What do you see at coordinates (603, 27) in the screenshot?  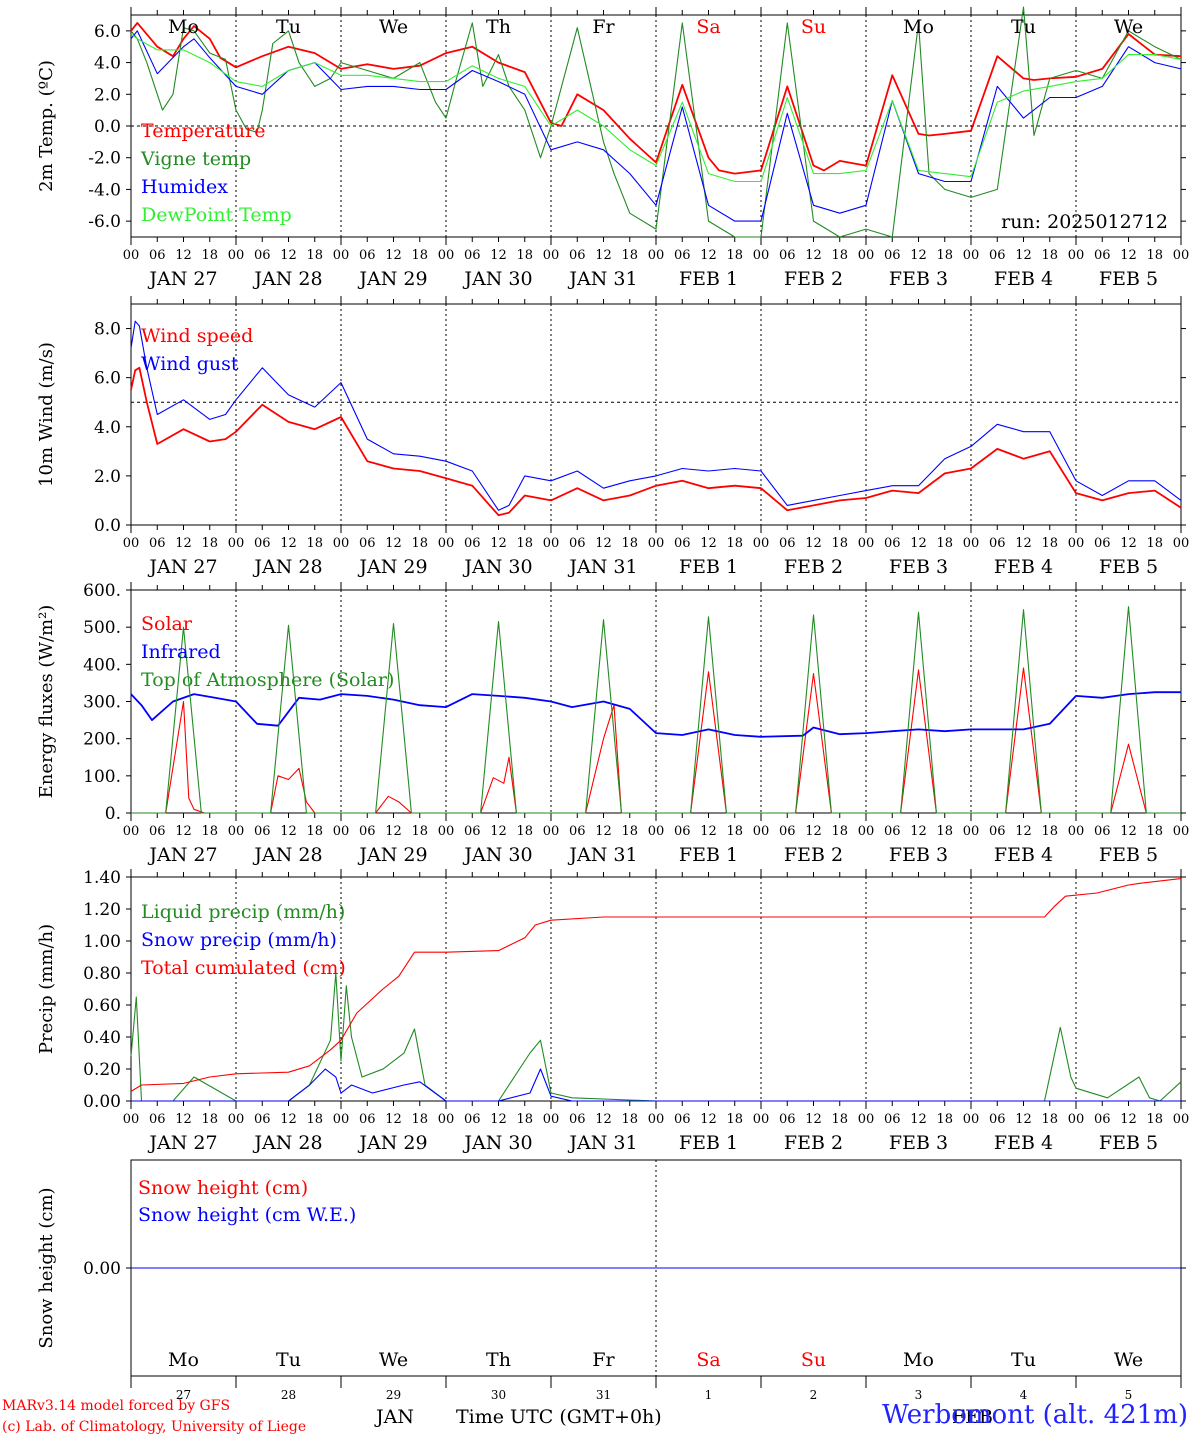 I see `weekday-label-top: Fr` at bounding box center [603, 27].